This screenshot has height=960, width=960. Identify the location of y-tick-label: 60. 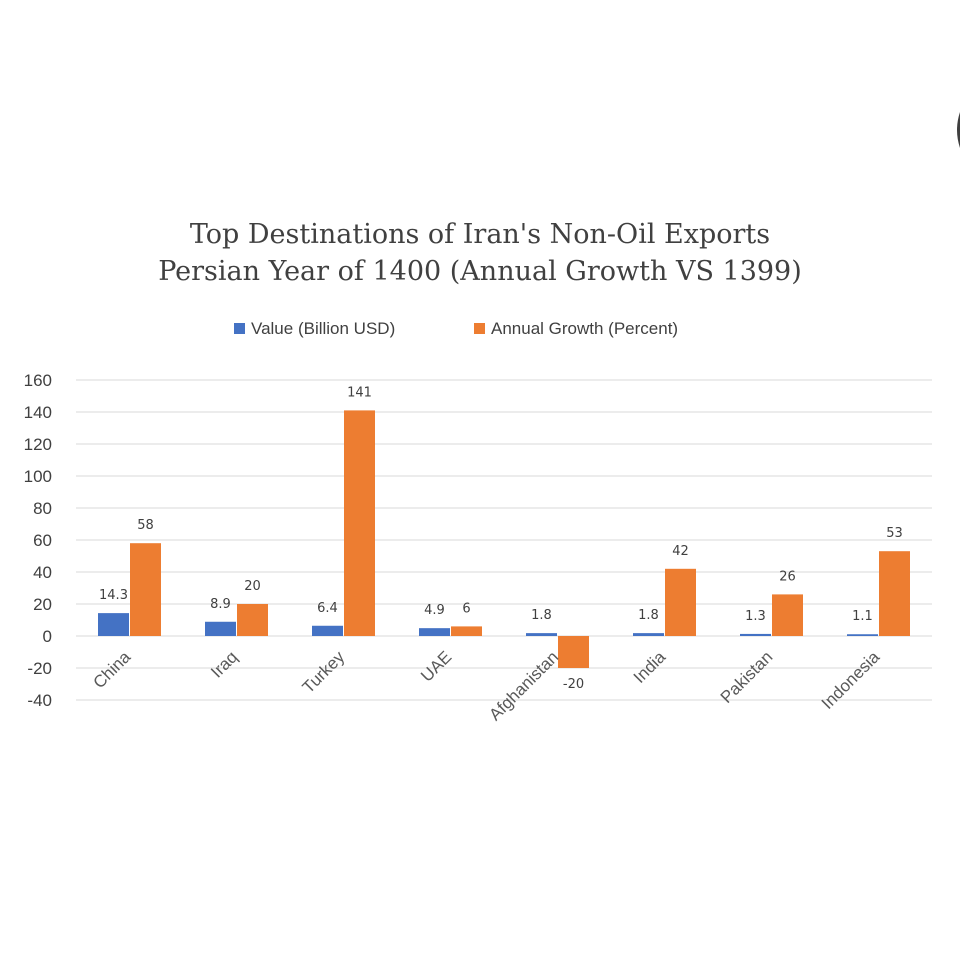
(42, 540).